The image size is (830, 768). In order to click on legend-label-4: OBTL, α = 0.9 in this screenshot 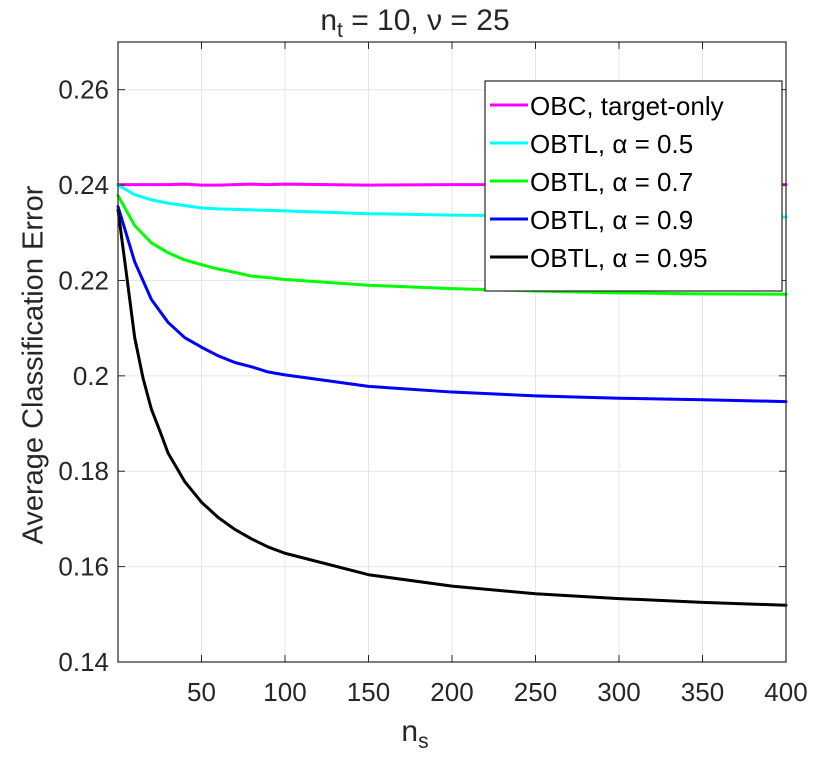, I will do `click(611, 220)`.